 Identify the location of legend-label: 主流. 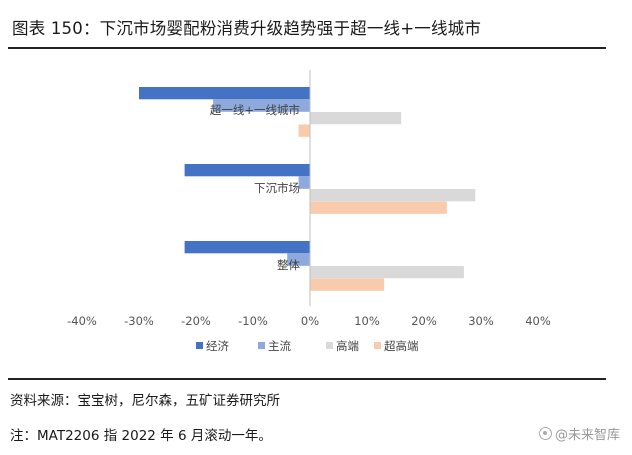
(279, 346).